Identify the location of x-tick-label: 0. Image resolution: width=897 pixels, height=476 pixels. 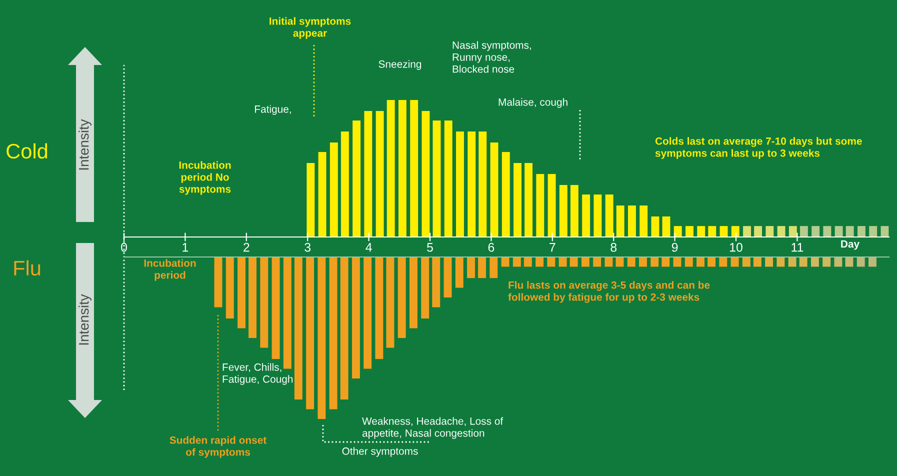
(124, 247).